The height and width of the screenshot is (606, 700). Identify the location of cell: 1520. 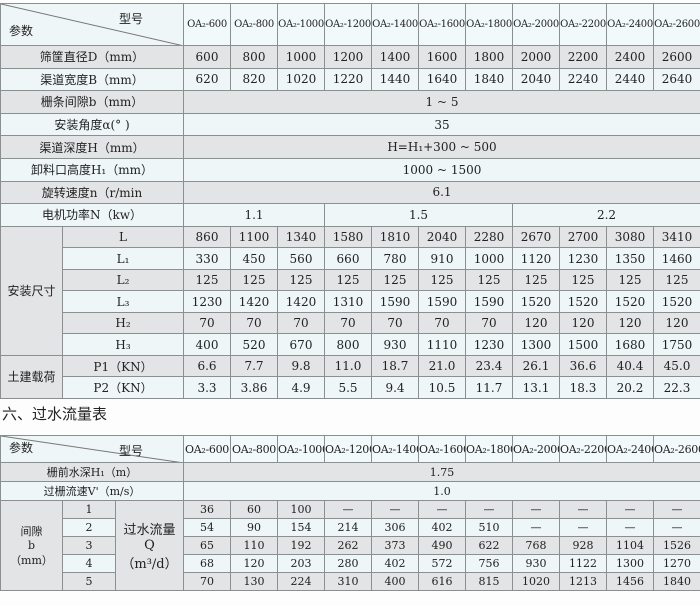
(676, 301).